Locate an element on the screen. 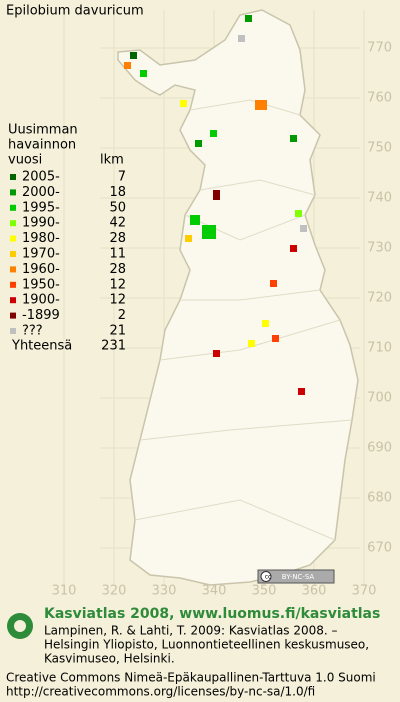  legend-count: 21 is located at coordinates (117, 331).